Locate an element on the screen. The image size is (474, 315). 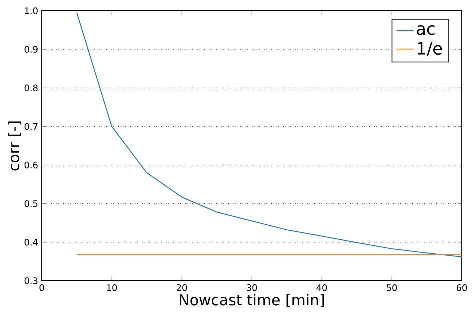
y-tick-label: 1.0 is located at coordinates (31, 11).